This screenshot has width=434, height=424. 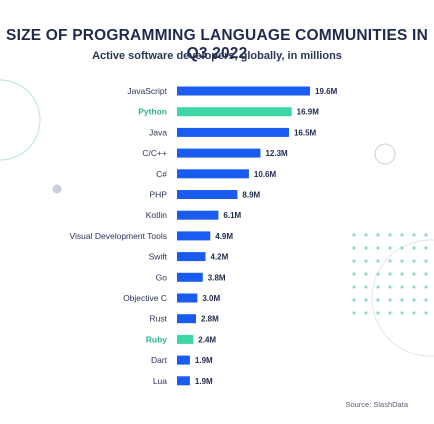 I want to click on category-label: Objective C, so click(x=145, y=298).